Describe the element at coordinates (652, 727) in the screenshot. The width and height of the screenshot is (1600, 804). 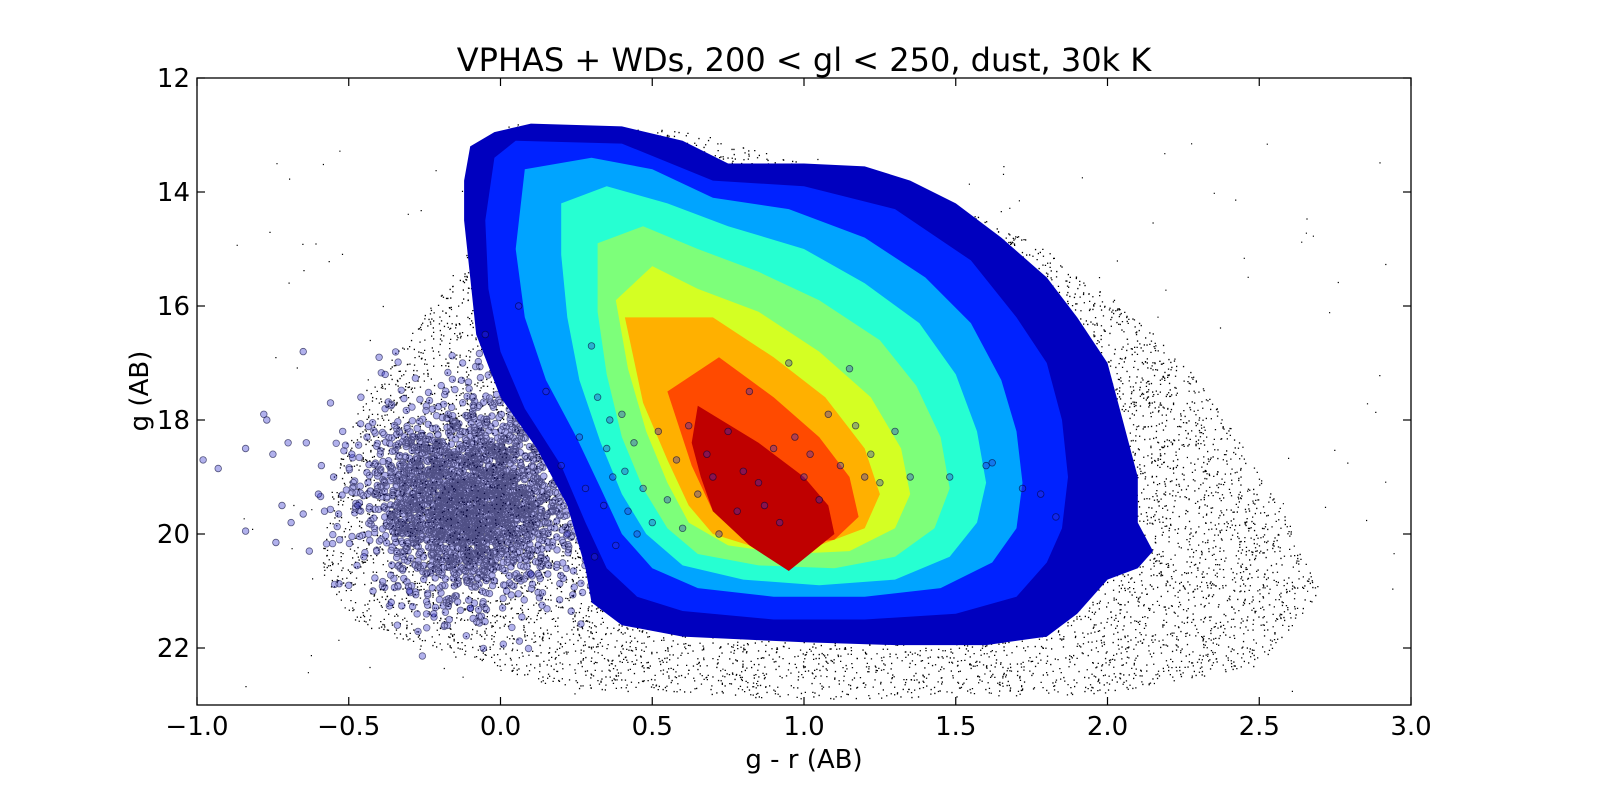
I see `x-tick-label: 0.5` at that location.